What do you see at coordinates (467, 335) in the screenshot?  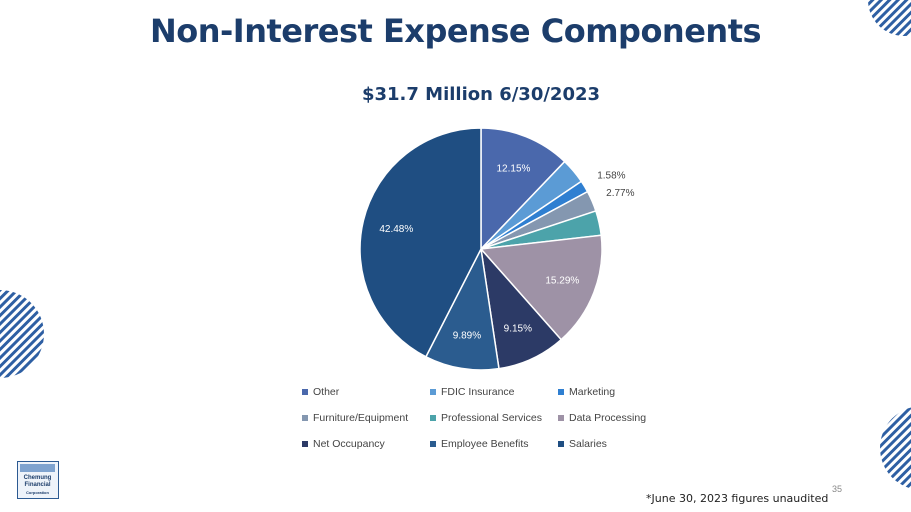 I see `slice-data-label: 9.89%` at bounding box center [467, 335].